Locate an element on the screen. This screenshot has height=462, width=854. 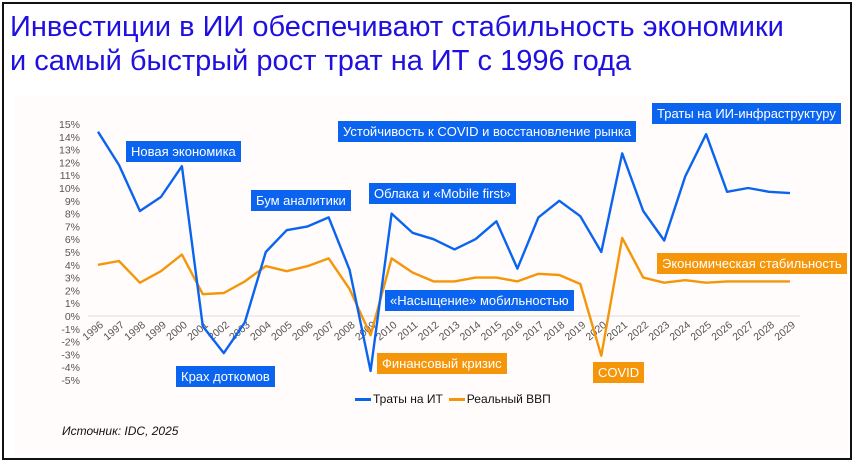
x-tick-label: 1996 is located at coordinates (93, 331).